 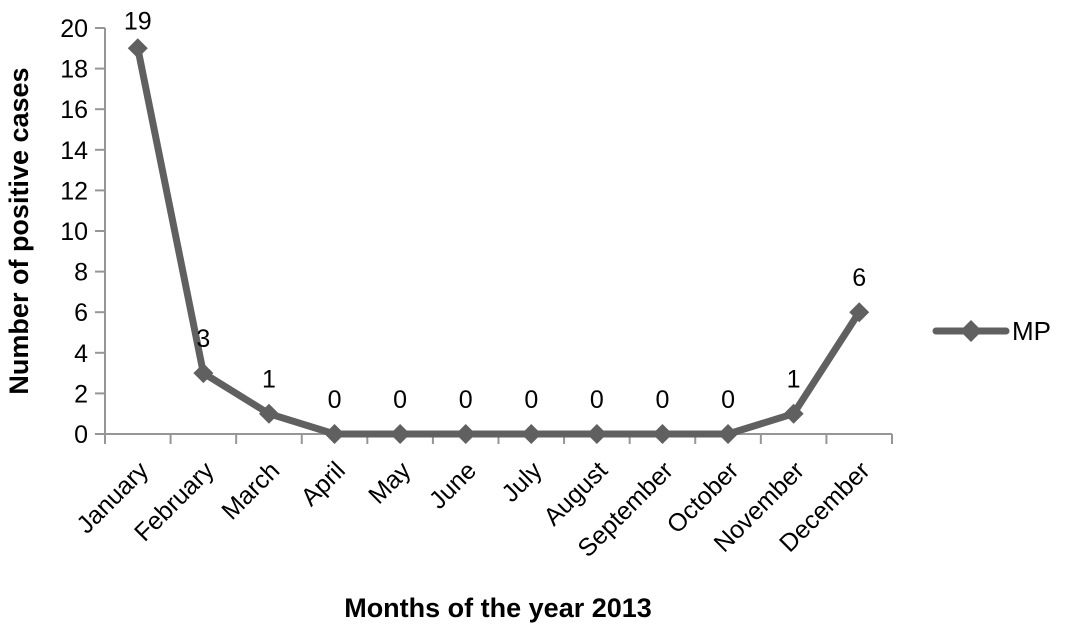 I want to click on data-label: 6, so click(x=859, y=278).